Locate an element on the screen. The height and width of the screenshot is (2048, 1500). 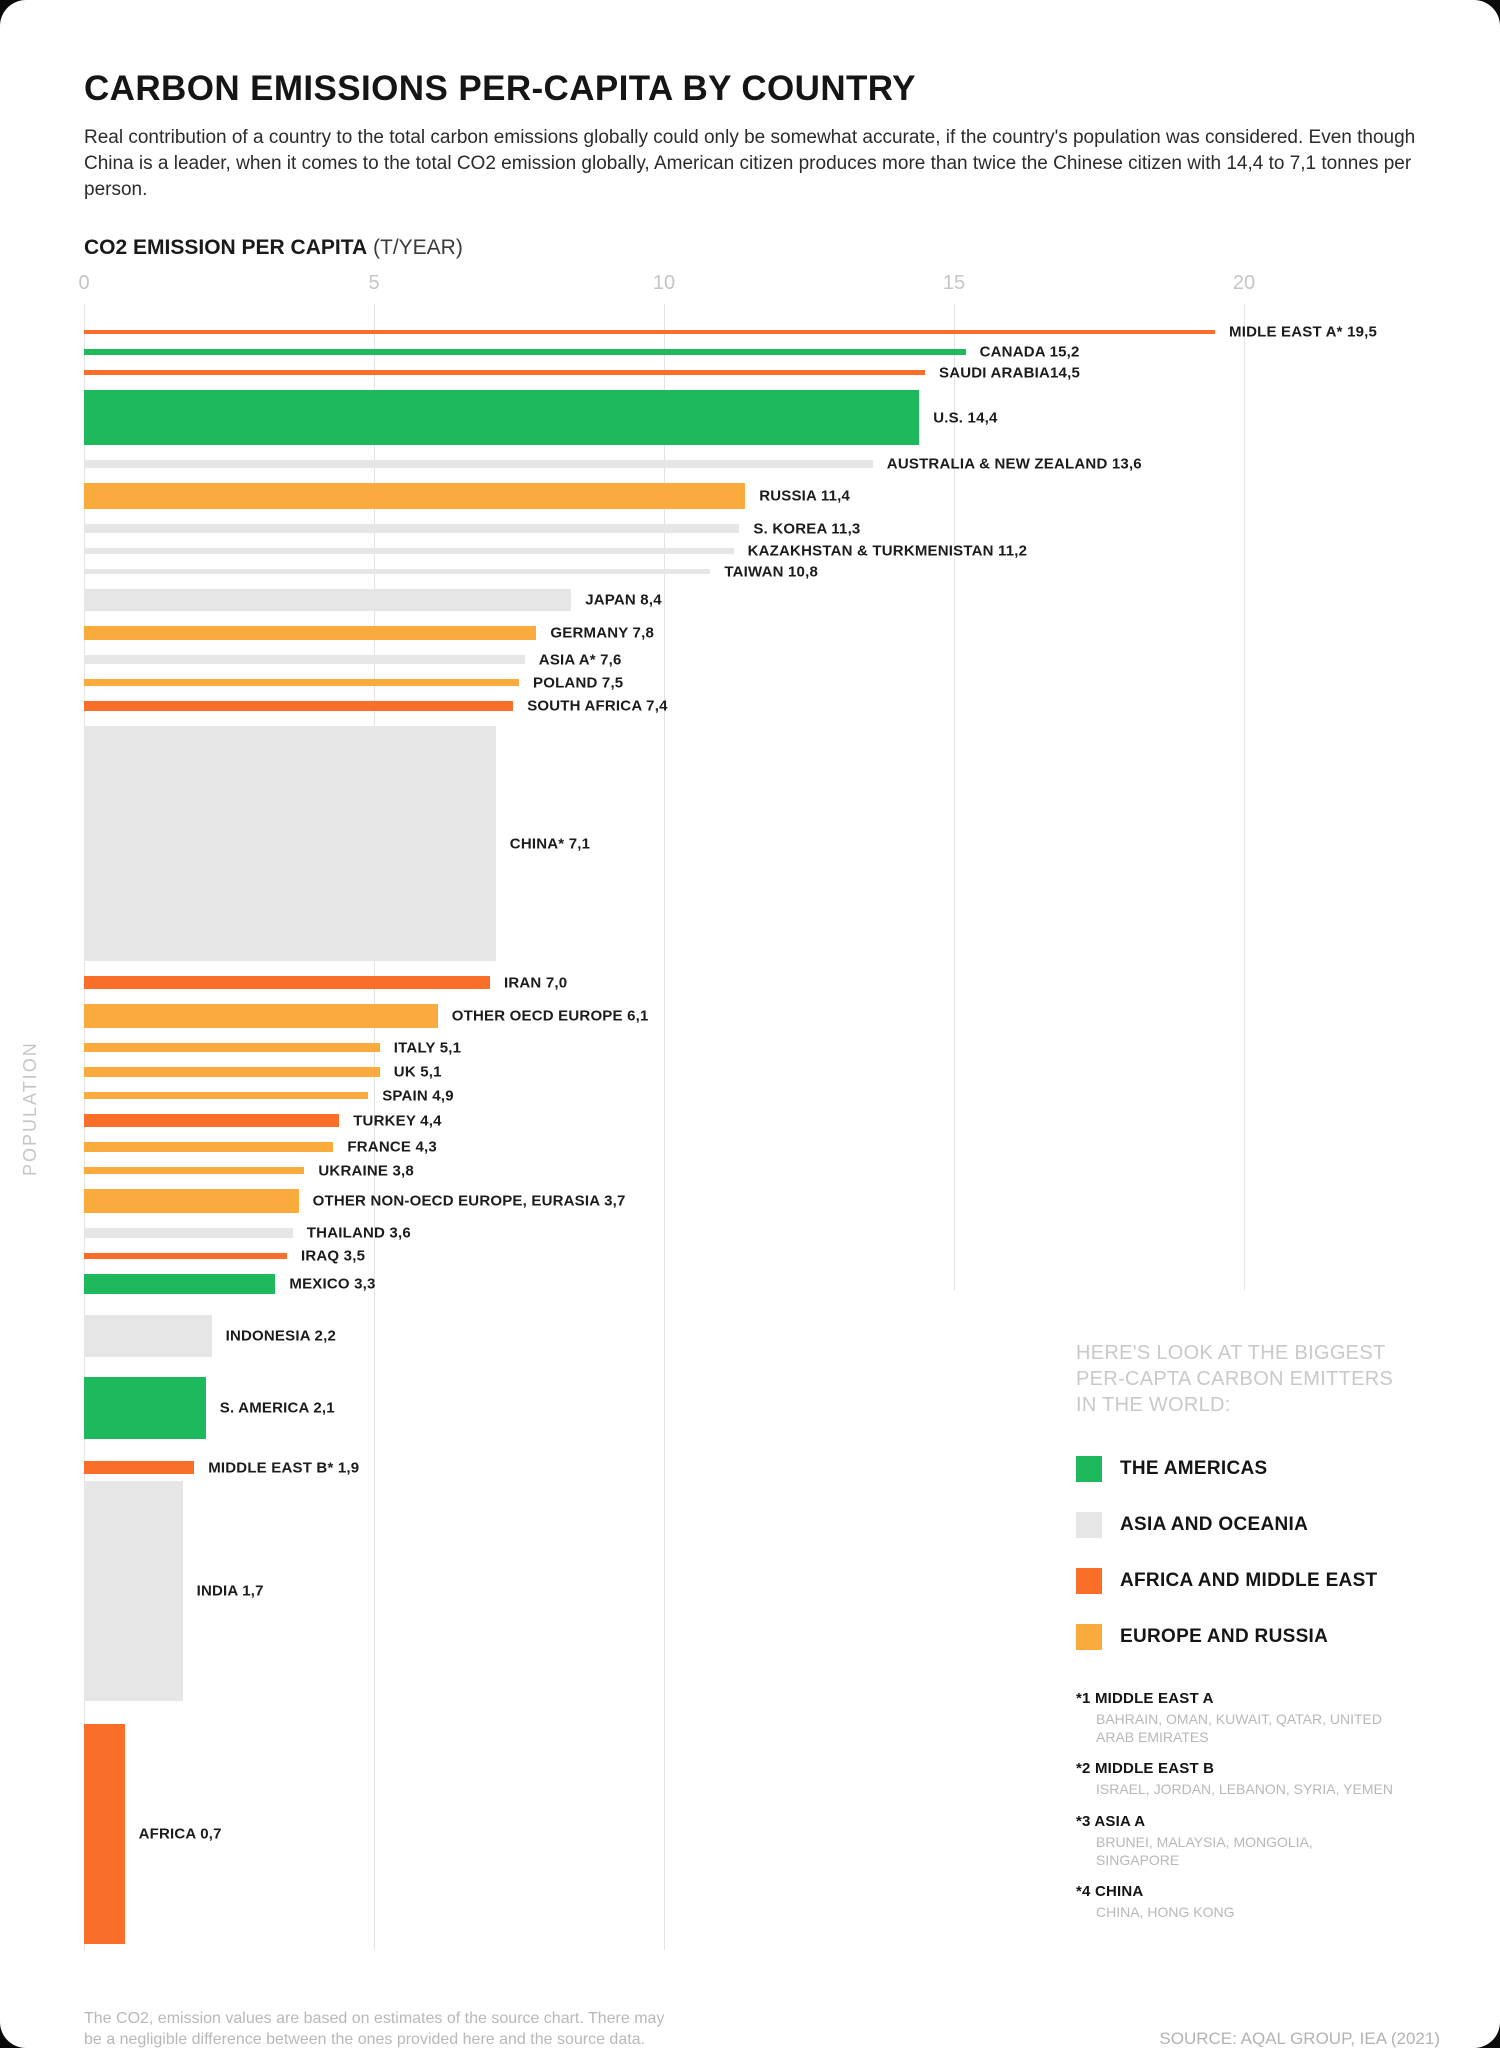
footnote-title: *3 ASIA A is located at coordinates (1111, 1821).